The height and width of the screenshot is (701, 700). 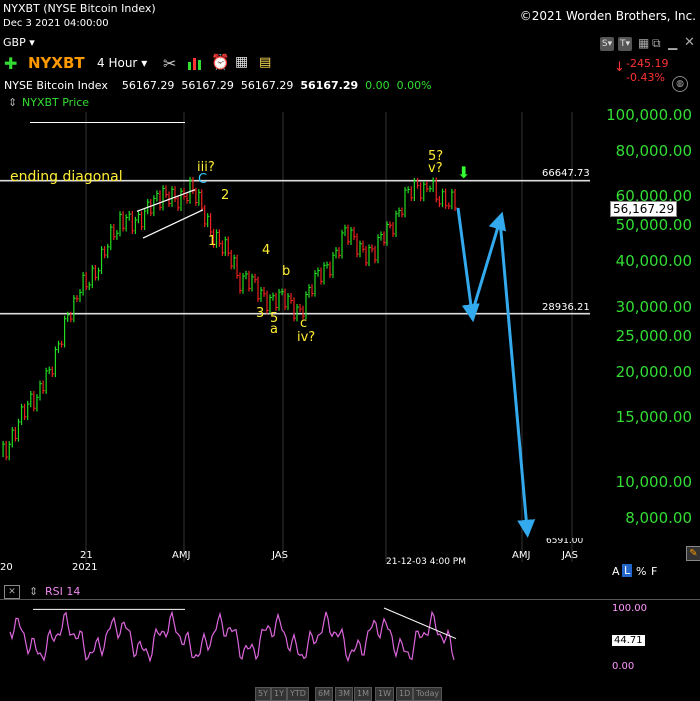 What do you see at coordinates (203, 179) in the screenshot?
I see `wave-c-label: C` at bounding box center [203, 179].